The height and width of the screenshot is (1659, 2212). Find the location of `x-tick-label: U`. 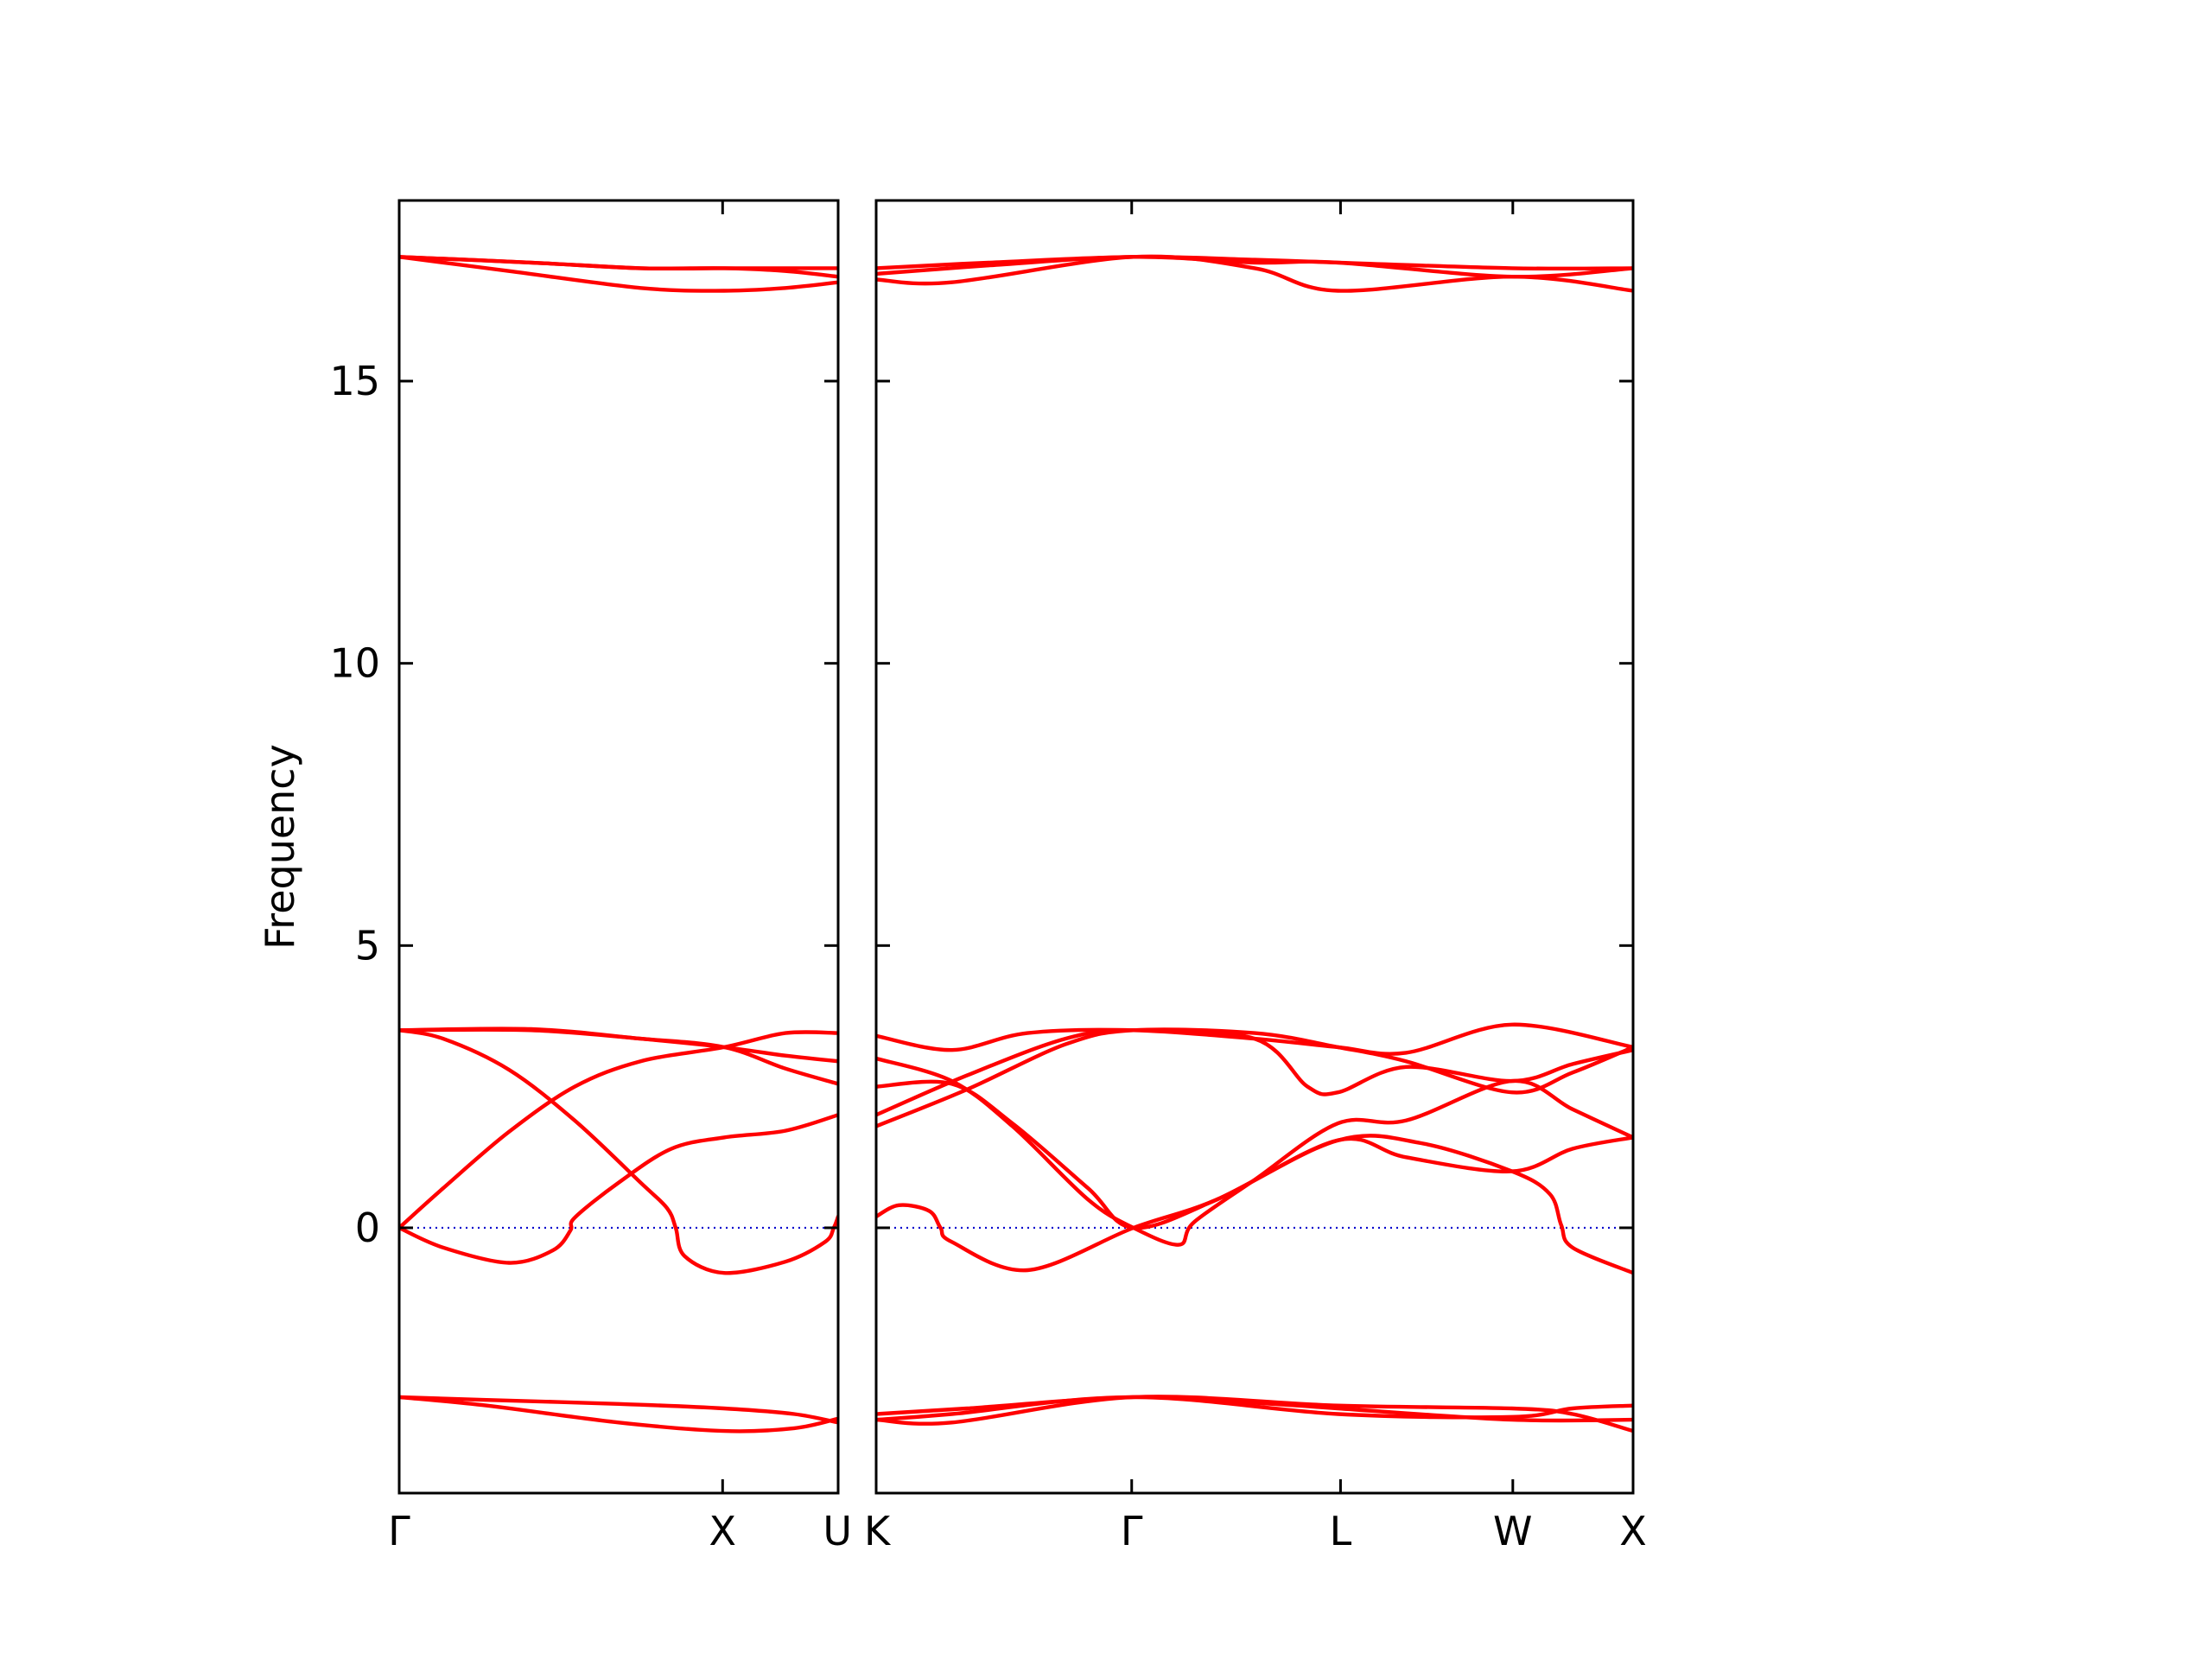

x-tick-label: U is located at coordinates (837, 1531).